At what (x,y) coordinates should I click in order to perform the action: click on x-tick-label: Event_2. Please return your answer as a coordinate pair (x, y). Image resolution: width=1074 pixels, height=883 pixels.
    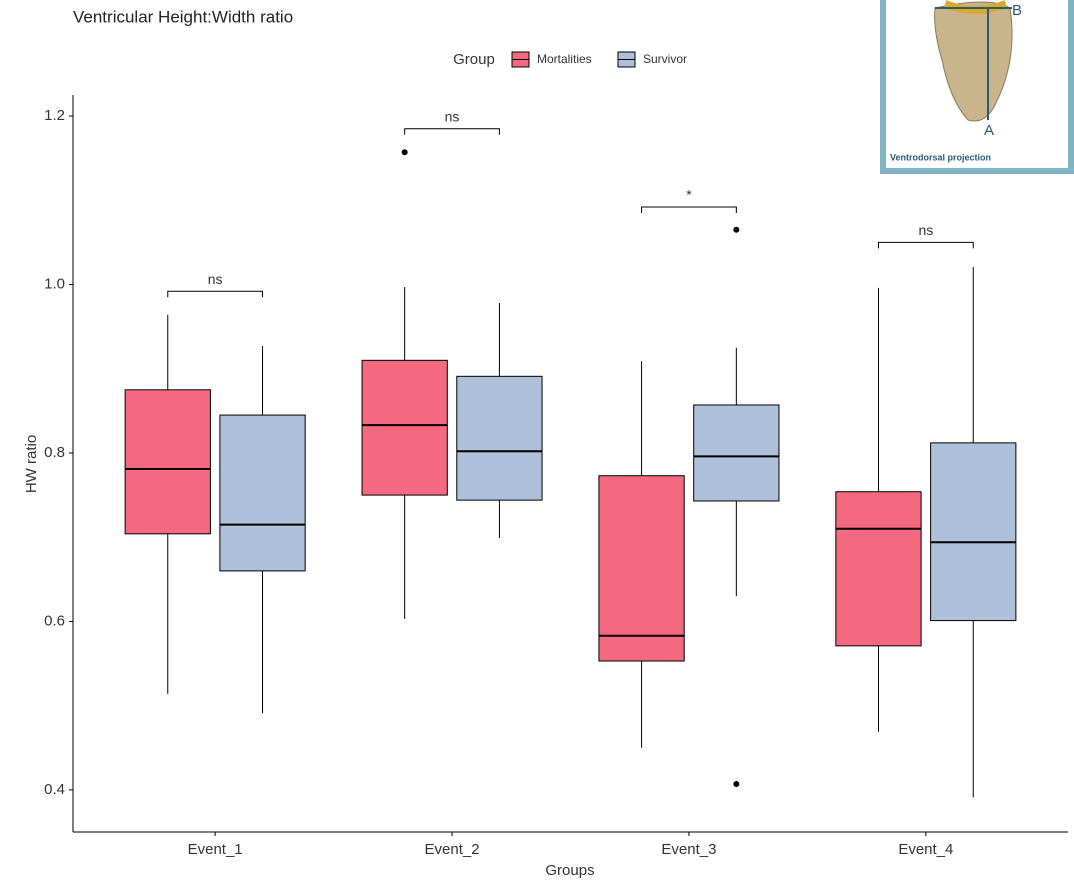
    Looking at the image, I should click on (452, 849).